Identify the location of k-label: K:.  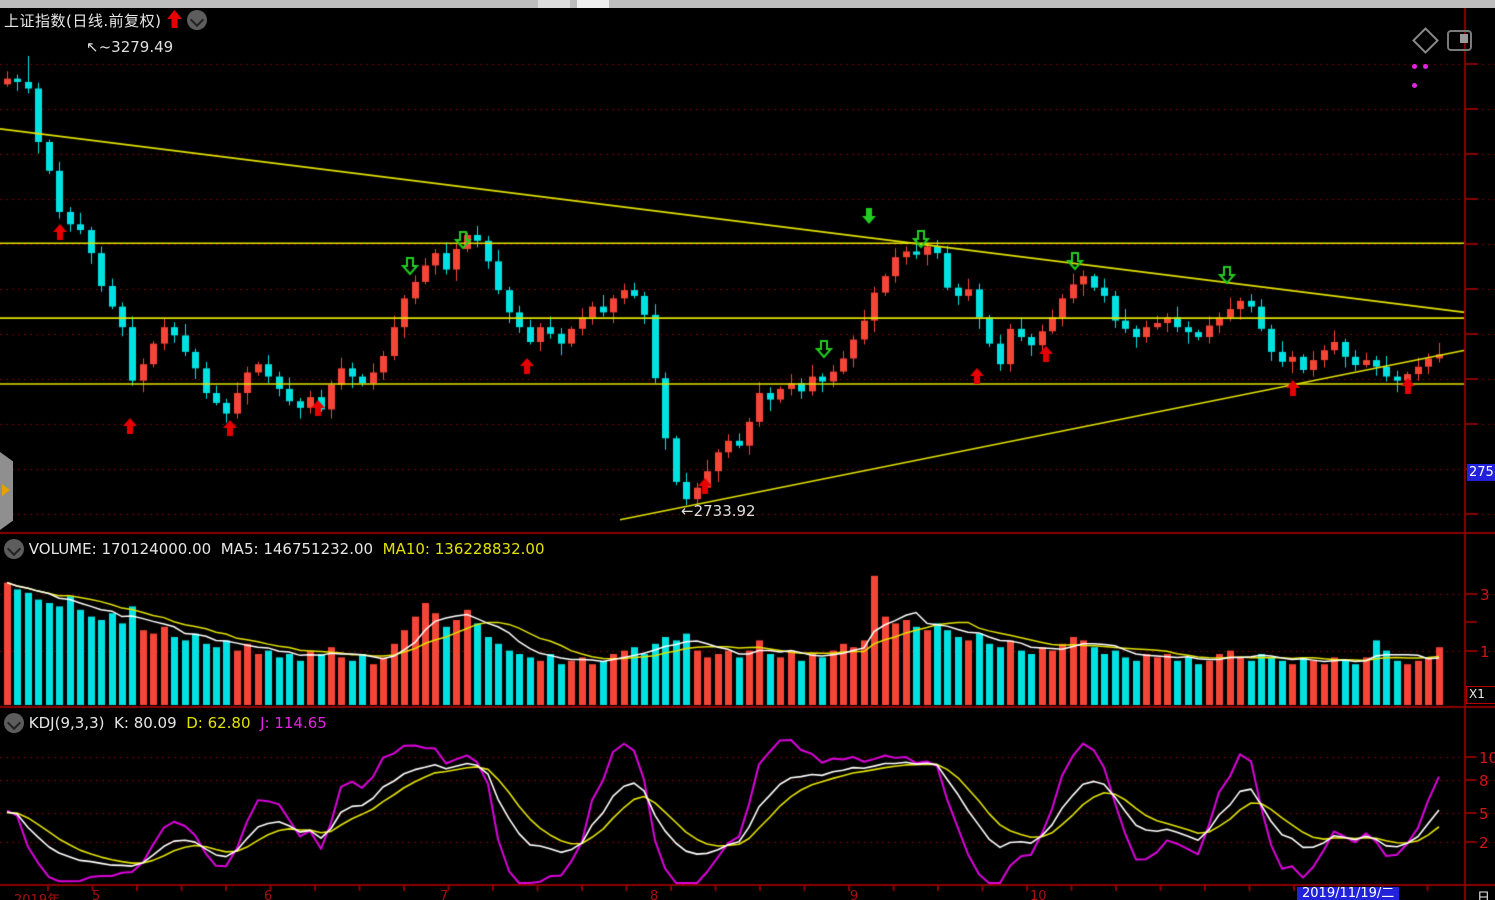
(121, 723).